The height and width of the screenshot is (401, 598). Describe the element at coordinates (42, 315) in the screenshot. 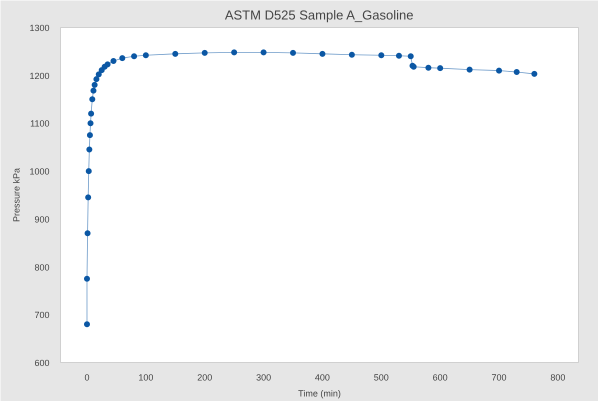

I see `y-tick-label: 700` at that location.